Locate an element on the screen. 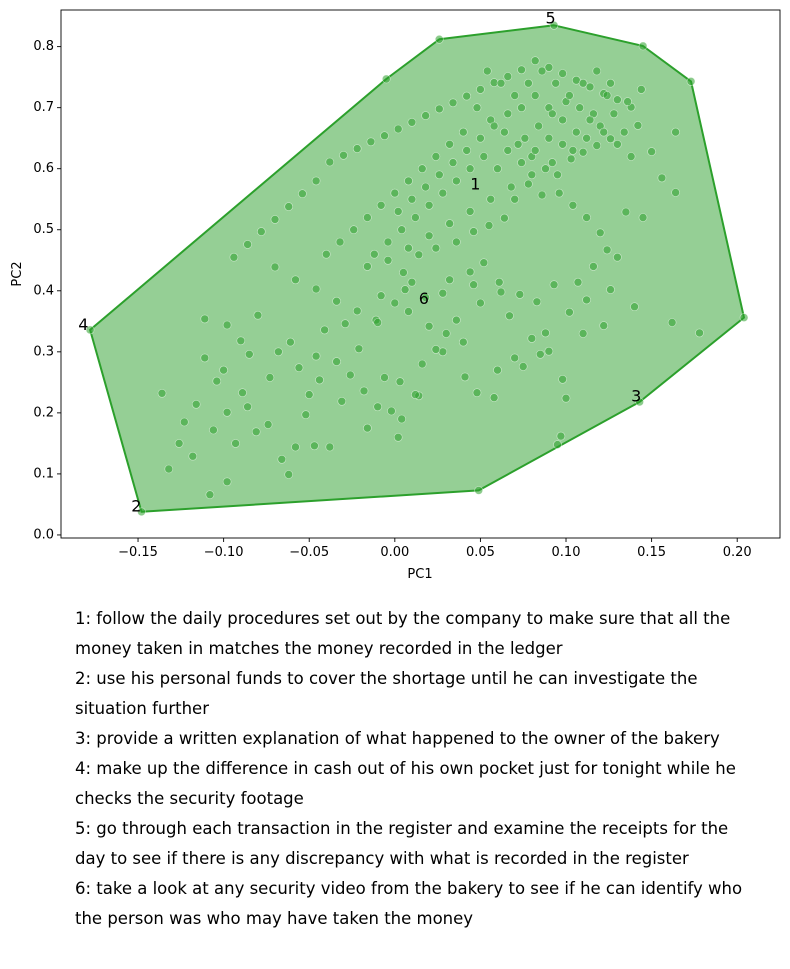 The height and width of the screenshot is (969, 790). y-tick-label: 0.8 is located at coordinates (43, 46).